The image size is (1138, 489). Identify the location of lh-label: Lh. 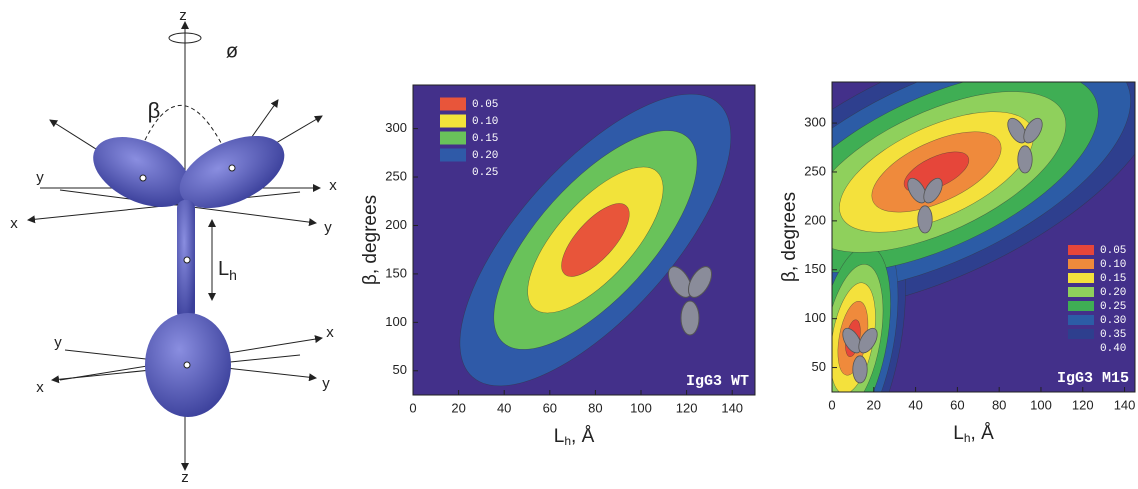
(227, 270).